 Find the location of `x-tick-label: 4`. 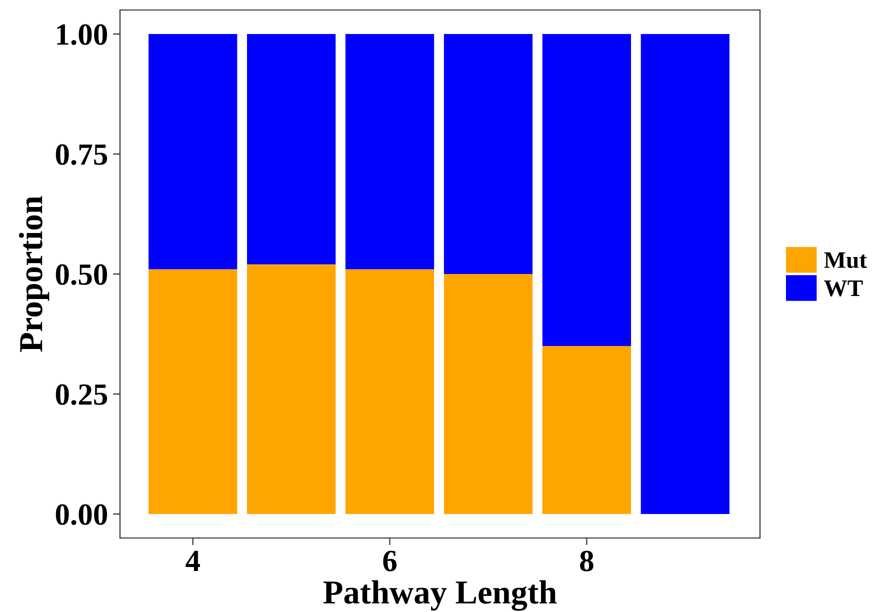

x-tick-label: 4 is located at coordinates (193, 561).